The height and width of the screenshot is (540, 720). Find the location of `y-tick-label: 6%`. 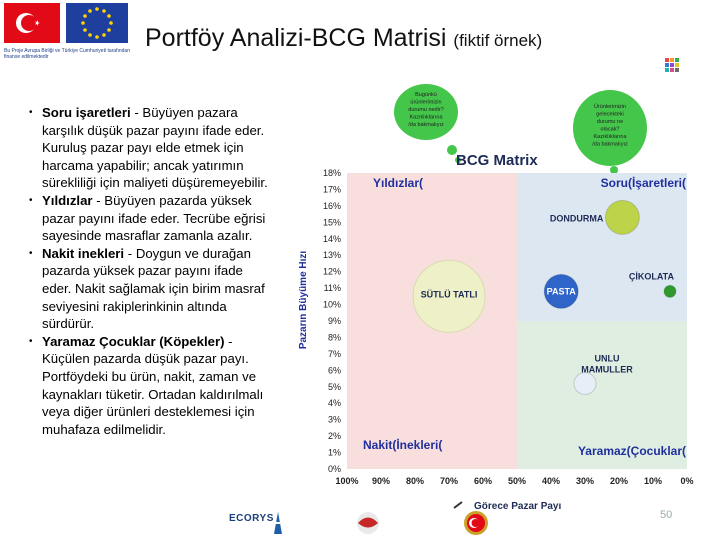

y-tick-label: 6% is located at coordinates (334, 370).